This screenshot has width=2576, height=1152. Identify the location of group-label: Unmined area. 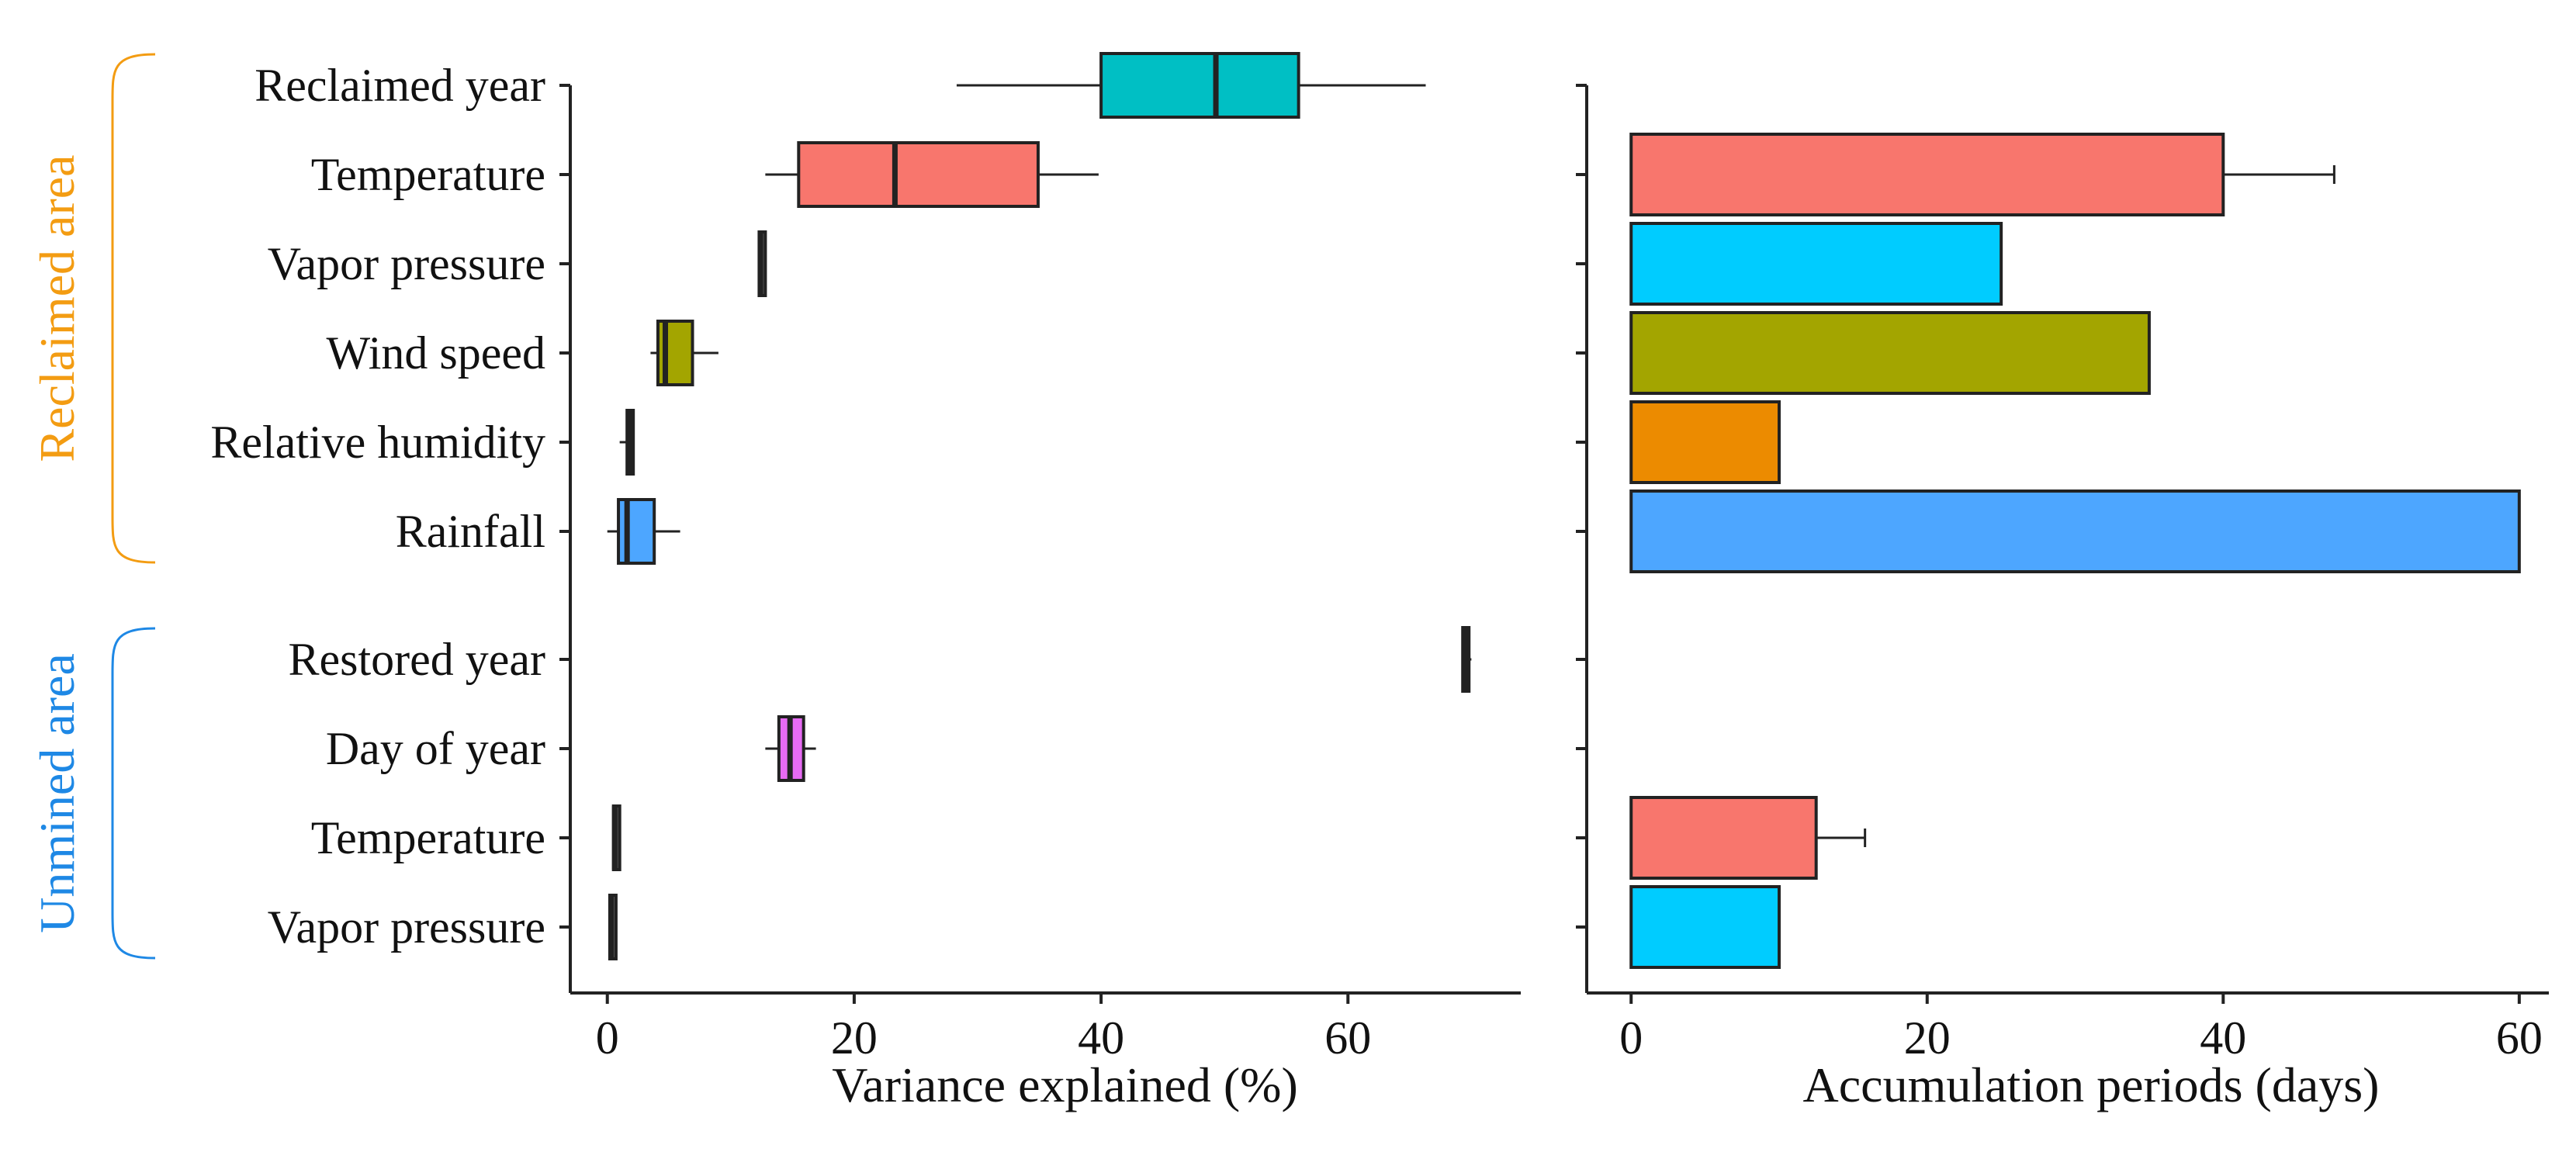
(57, 793).